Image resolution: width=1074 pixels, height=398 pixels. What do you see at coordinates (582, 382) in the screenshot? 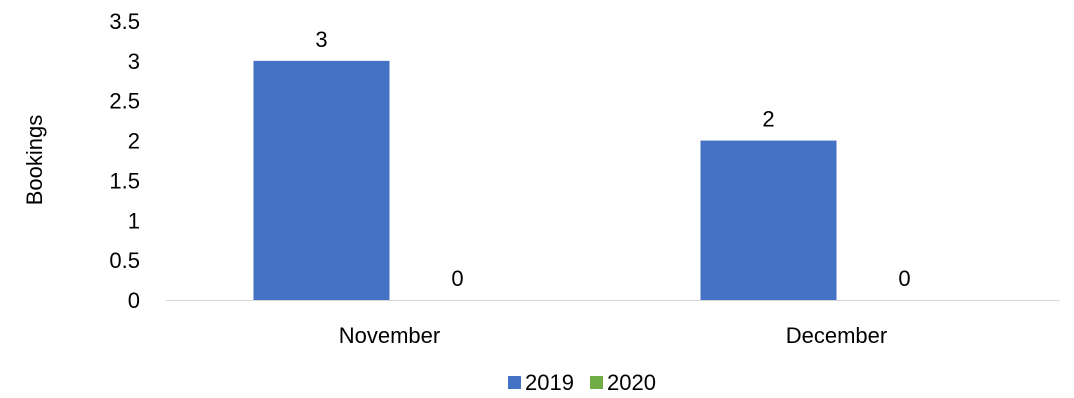
I see `legend: 2019 2020` at bounding box center [582, 382].